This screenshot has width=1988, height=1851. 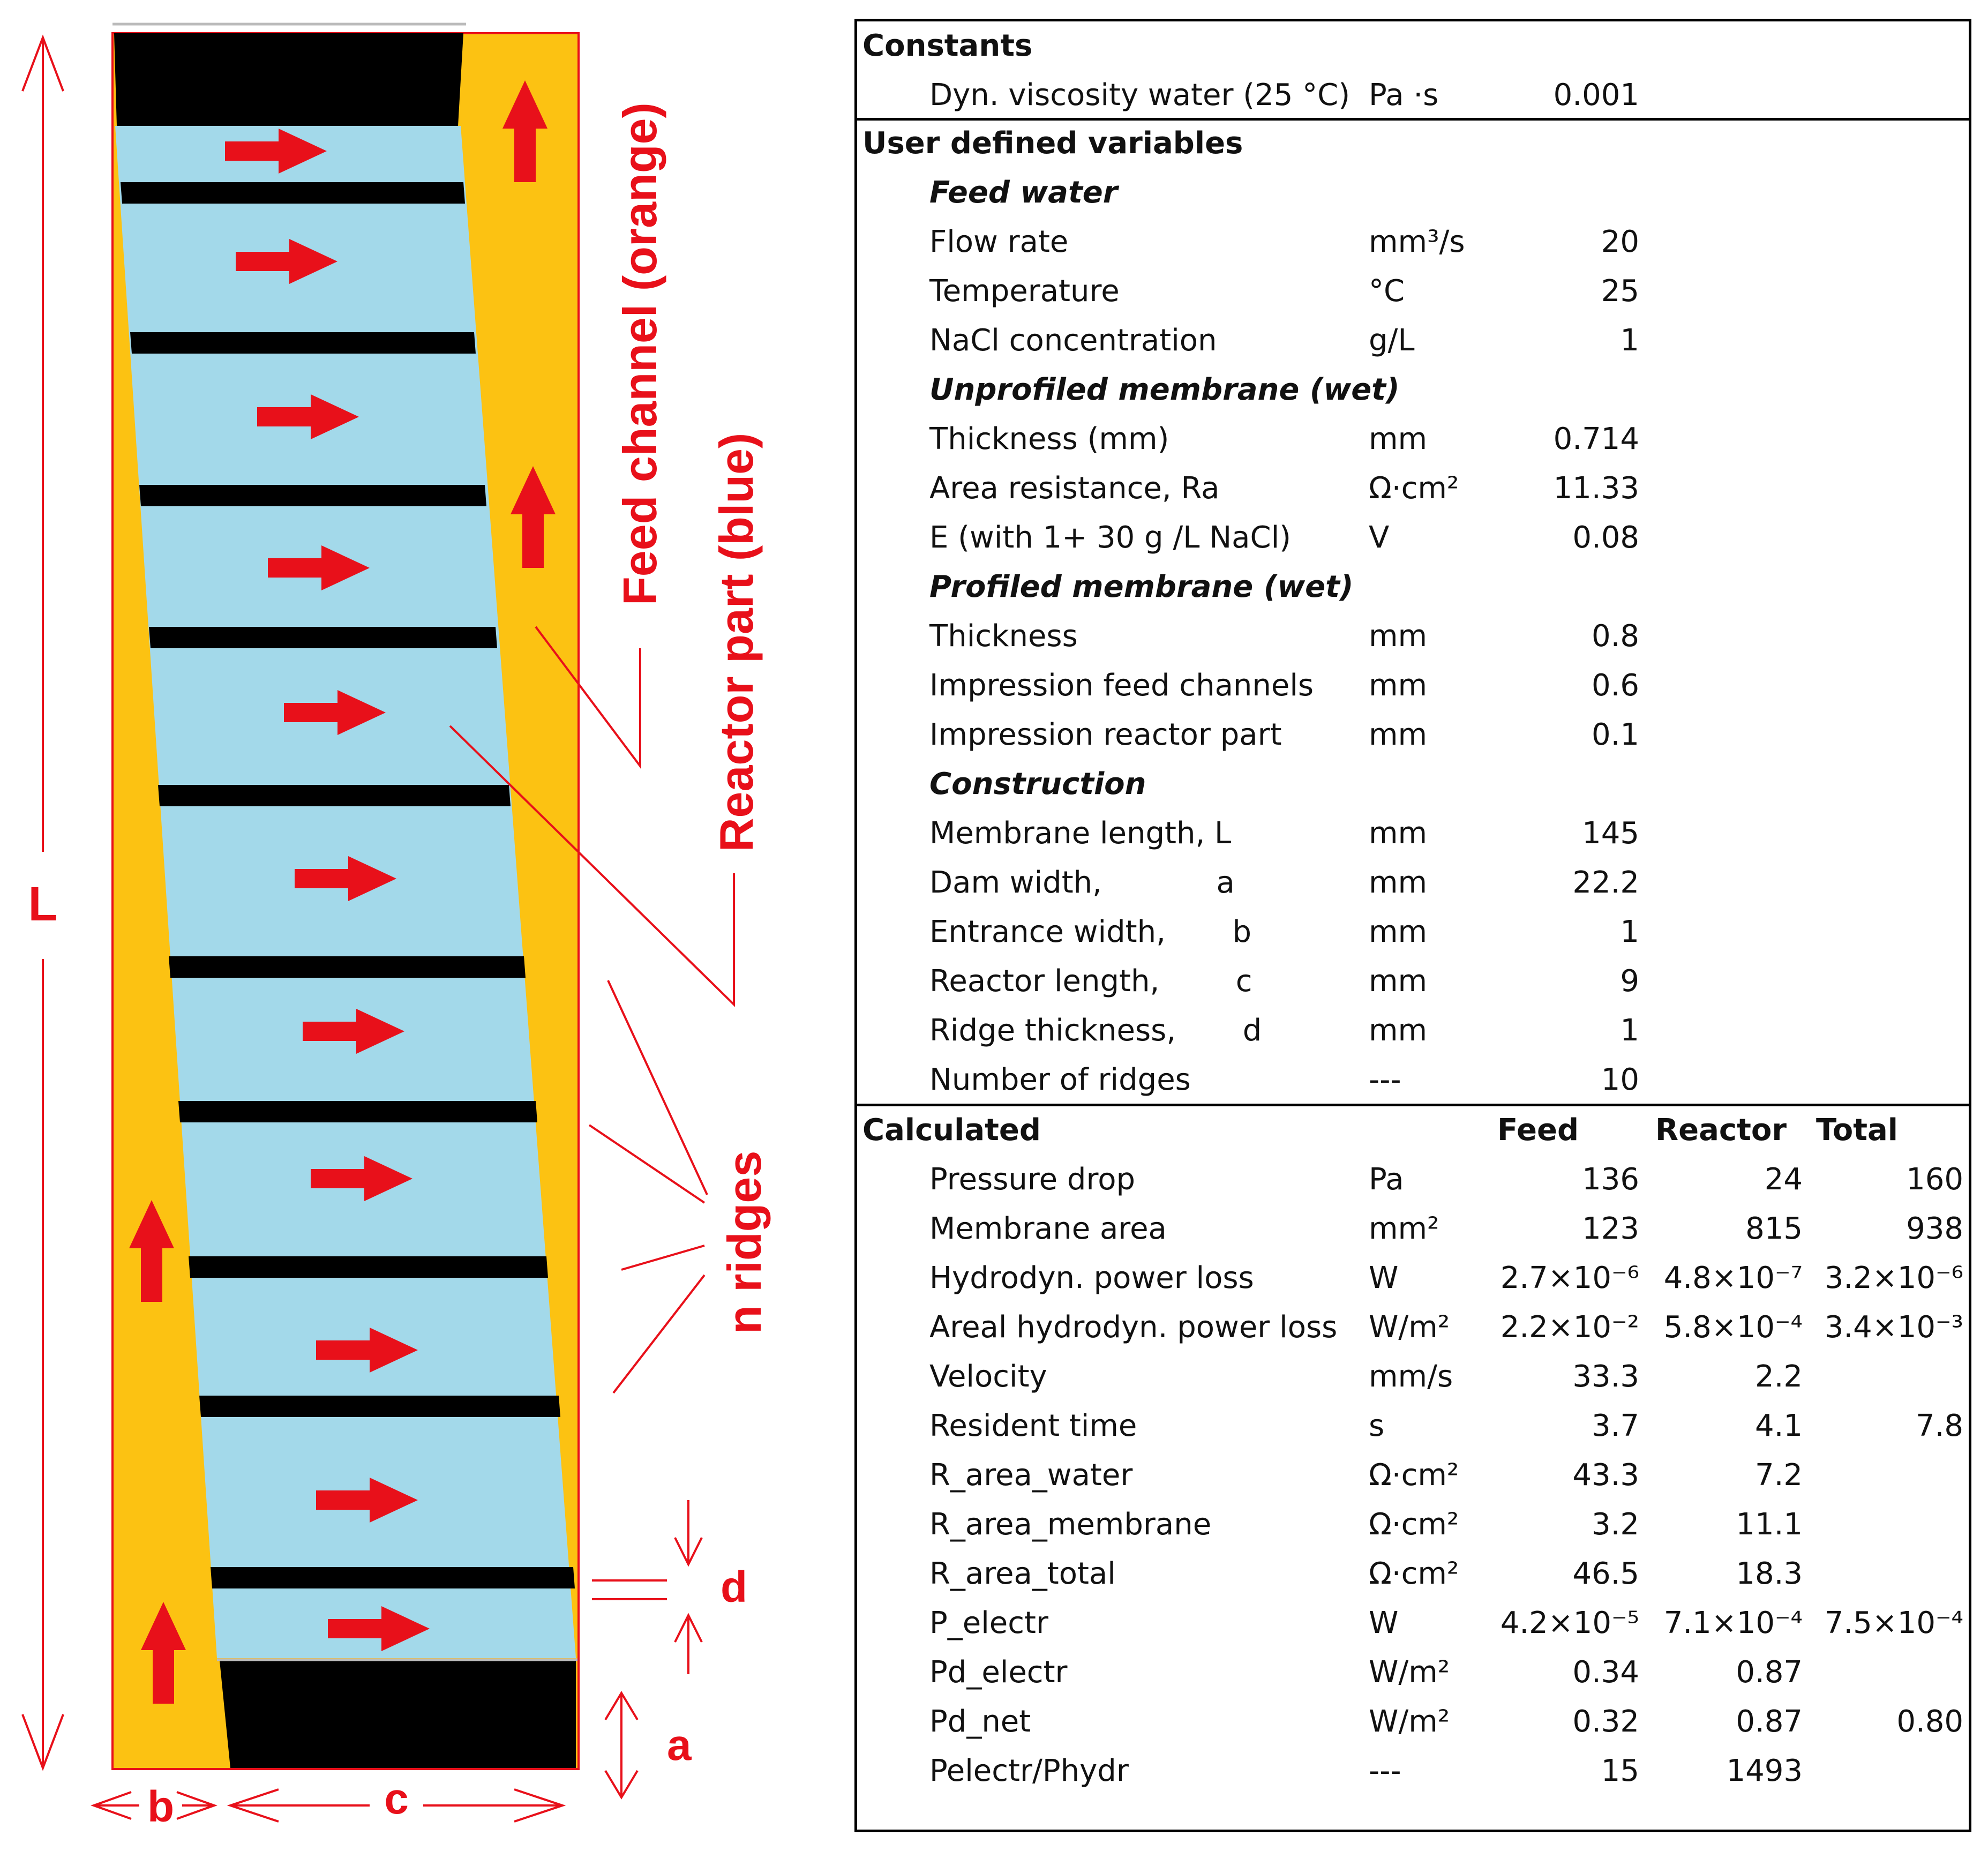 I want to click on row-name: R_area_water, so click(x=1031, y=1476).